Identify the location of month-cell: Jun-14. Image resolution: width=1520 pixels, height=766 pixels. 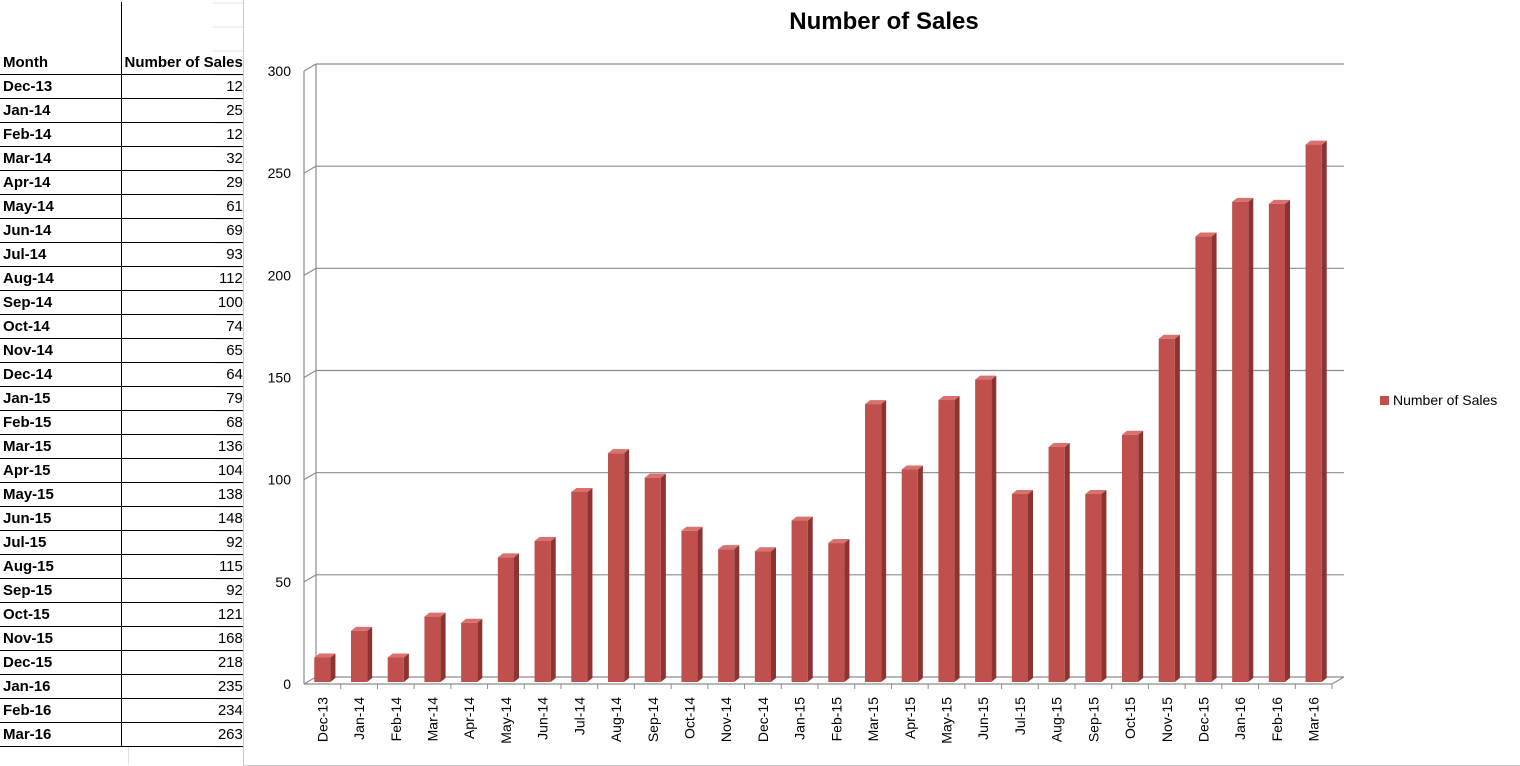
(61, 230).